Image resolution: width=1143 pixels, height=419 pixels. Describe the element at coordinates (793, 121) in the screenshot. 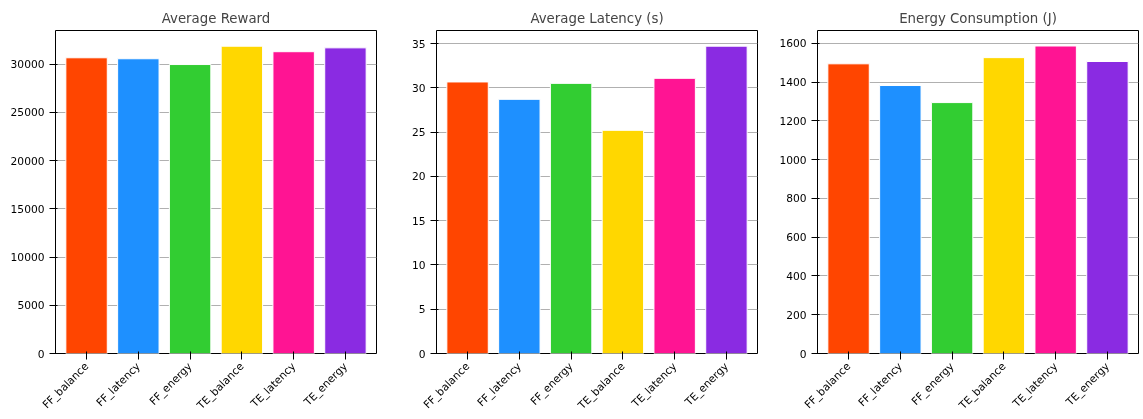

I see `y-tick-label: 1200` at that location.